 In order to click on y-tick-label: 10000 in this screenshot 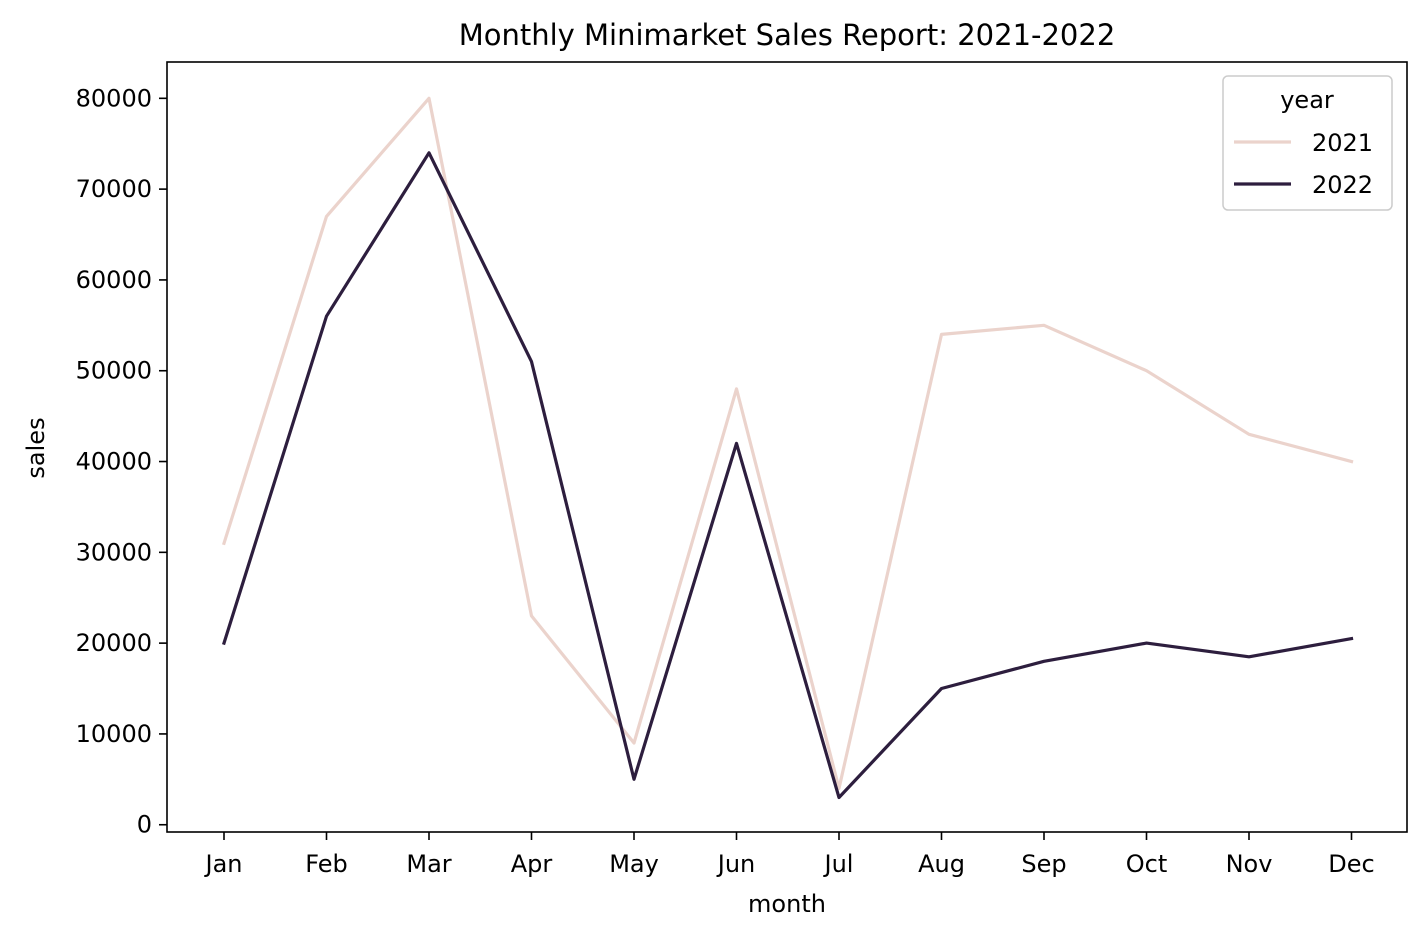, I will do `click(114, 734)`.